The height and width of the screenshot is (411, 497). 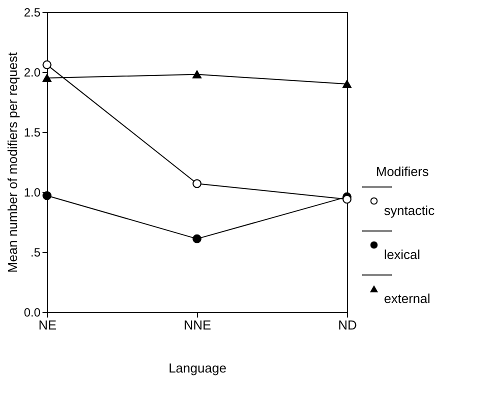 What do you see at coordinates (32, 313) in the screenshot?
I see `y-tick-label: 0.0` at bounding box center [32, 313].